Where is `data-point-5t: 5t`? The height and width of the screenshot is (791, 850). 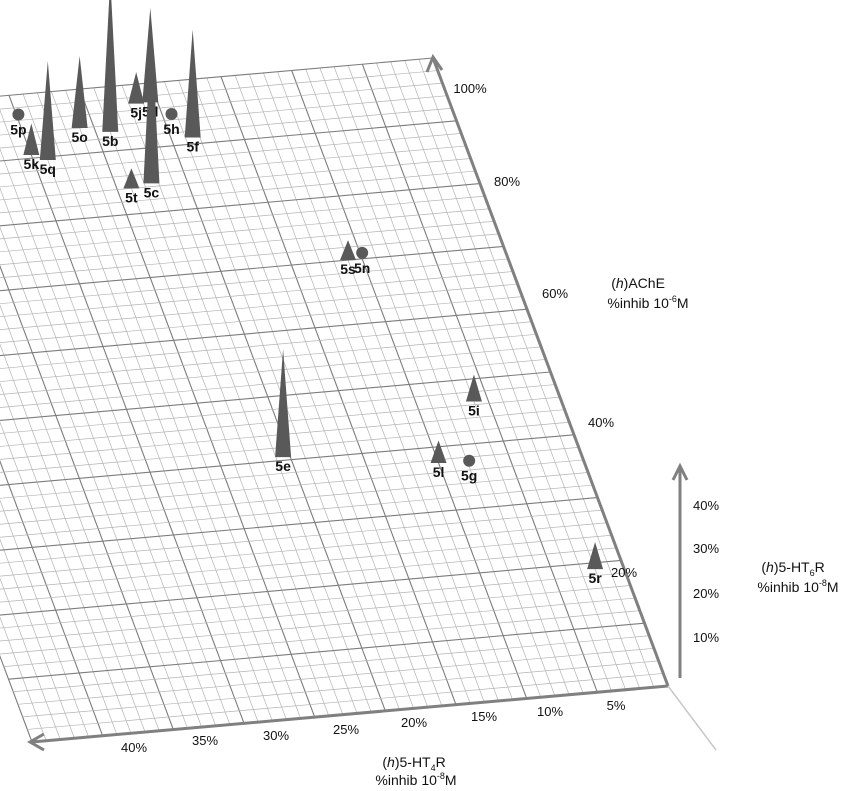
data-point-5t: 5t is located at coordinates (131, 186).